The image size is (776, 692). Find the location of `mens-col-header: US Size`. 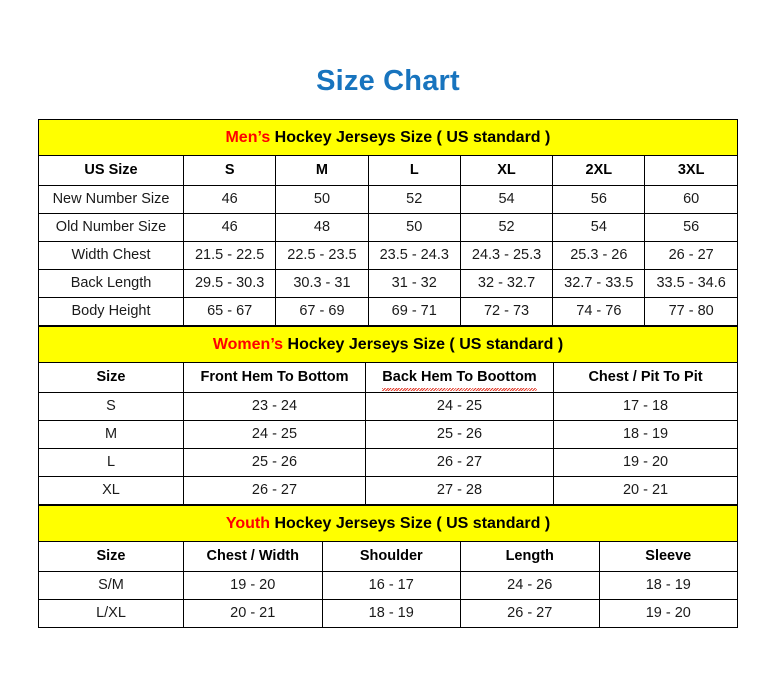

mens-col-header: US Size is located at coordinates (111, 170).